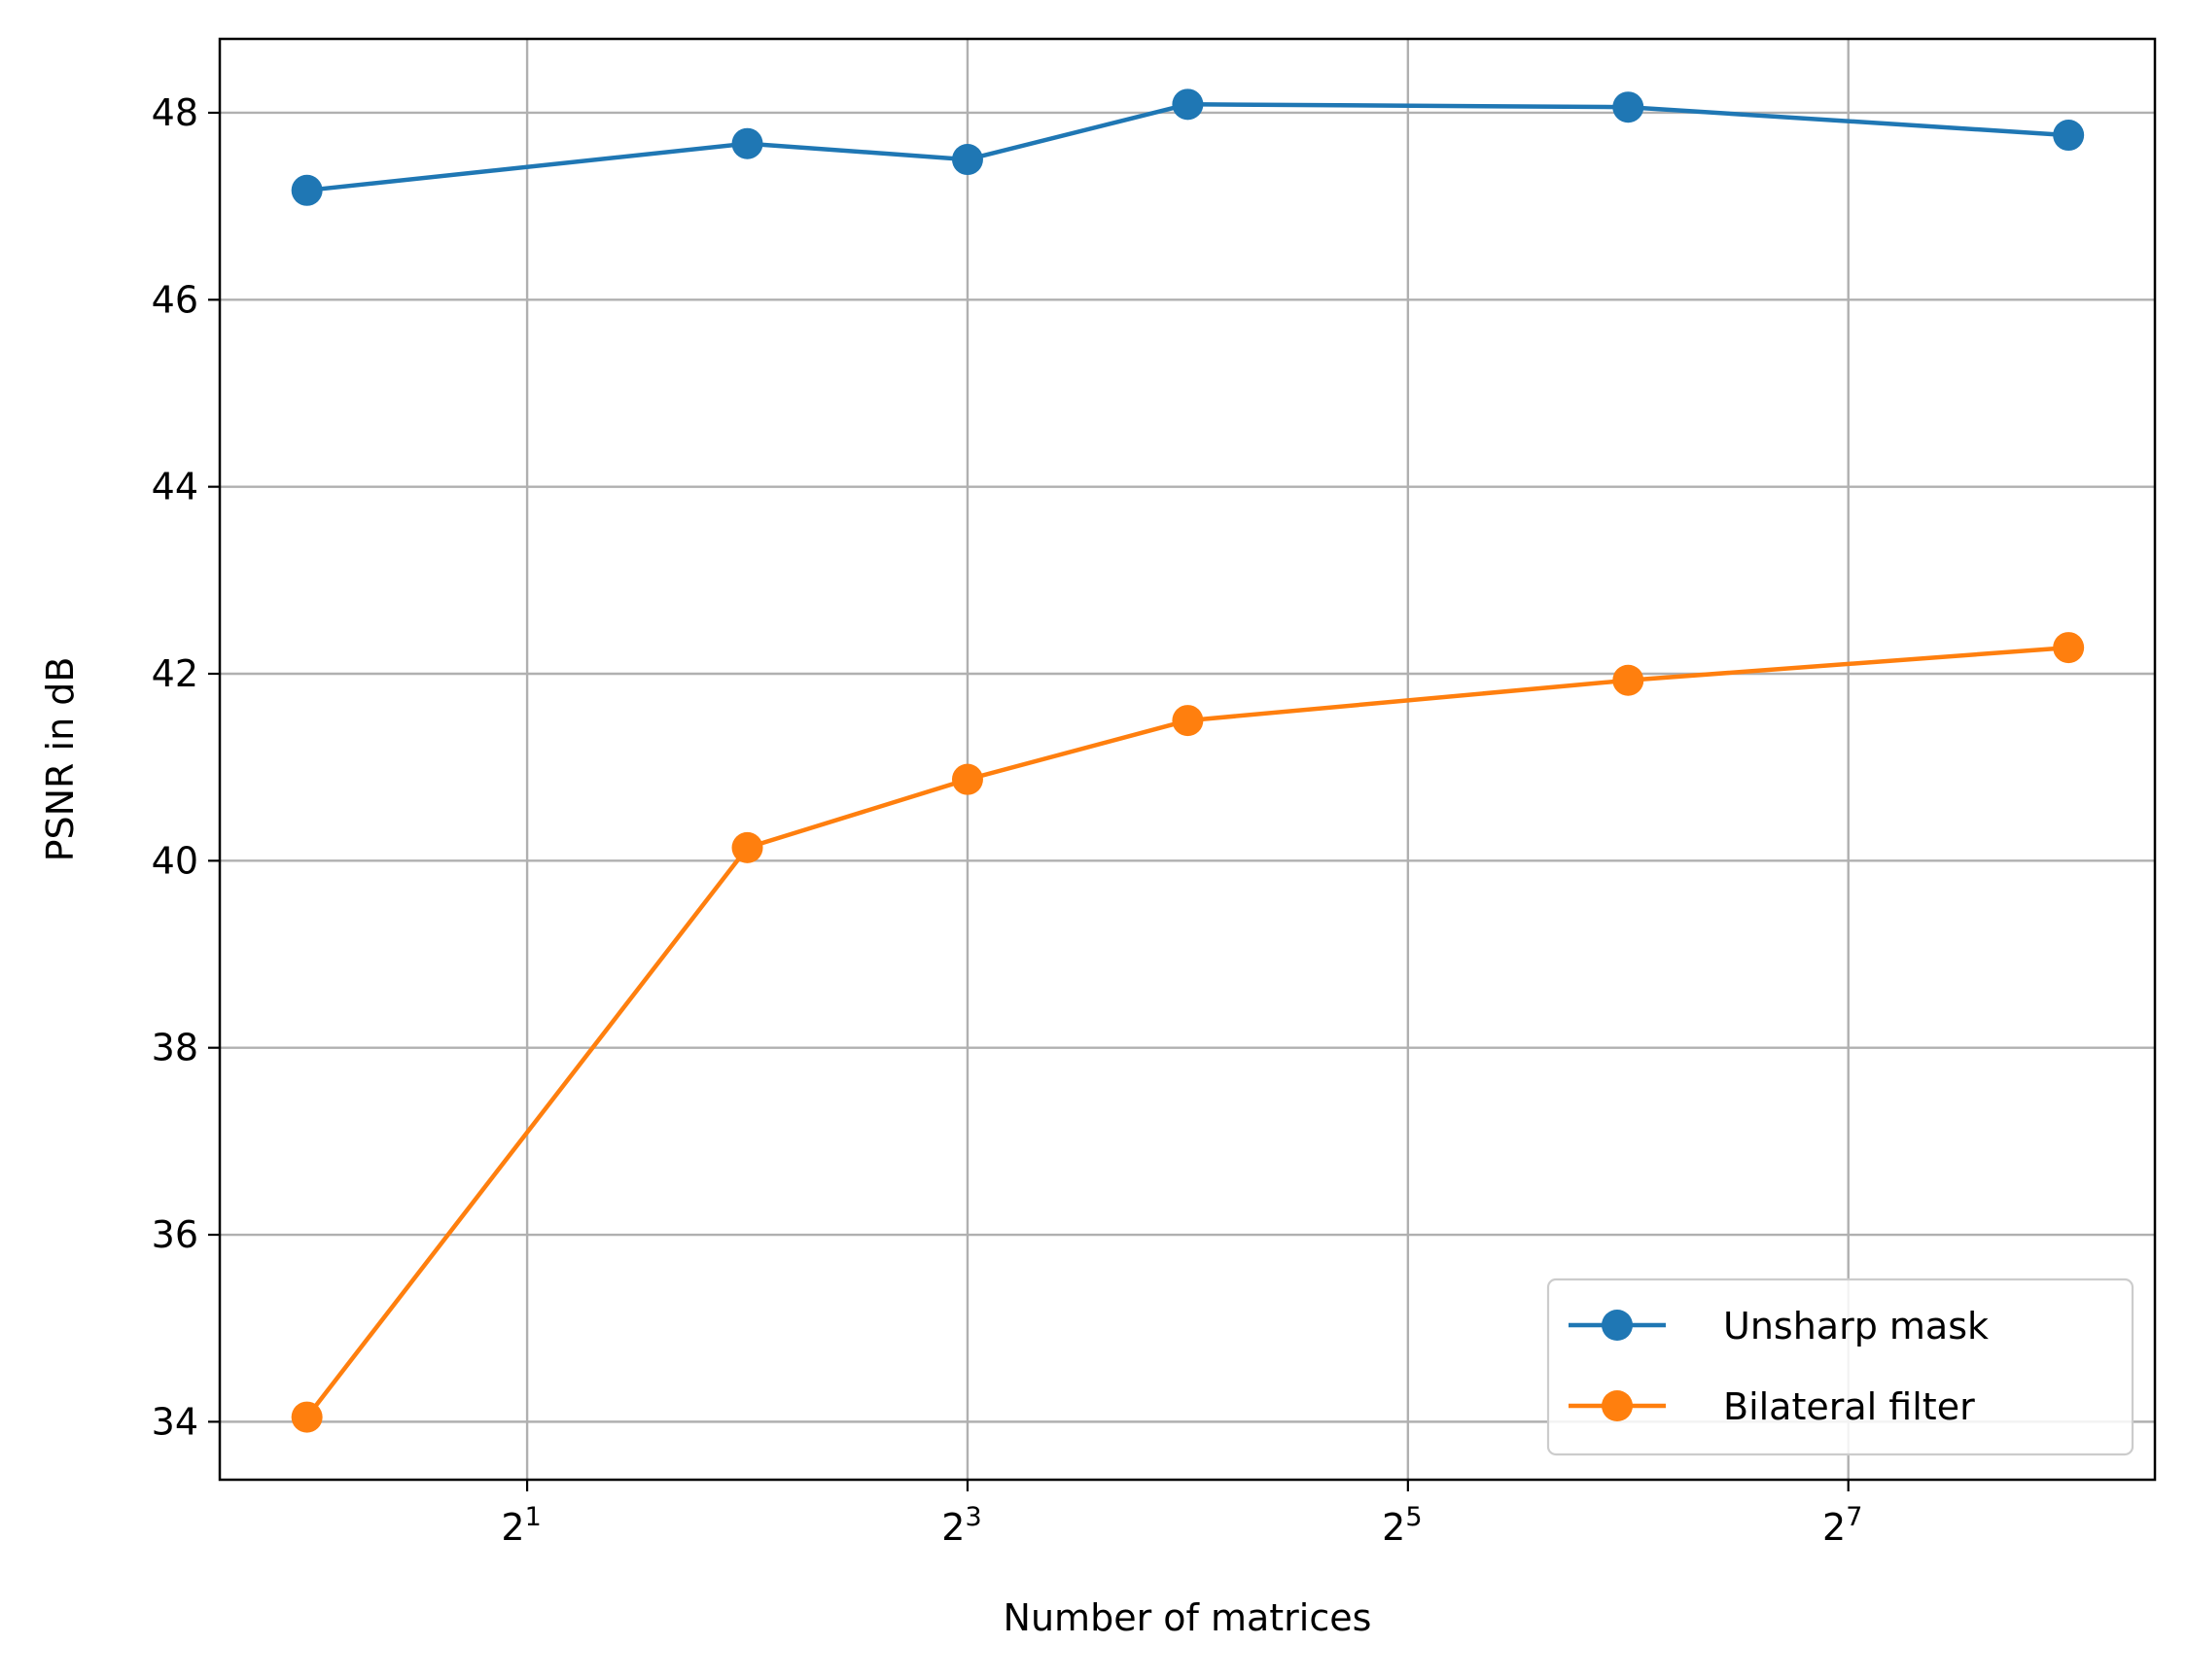 The image size is (2187, 1680). What do you see at coordinates (1402, 1525) in the screenshot?
I see `x-tick-label: 25` at bounding box center [1402, 1525].